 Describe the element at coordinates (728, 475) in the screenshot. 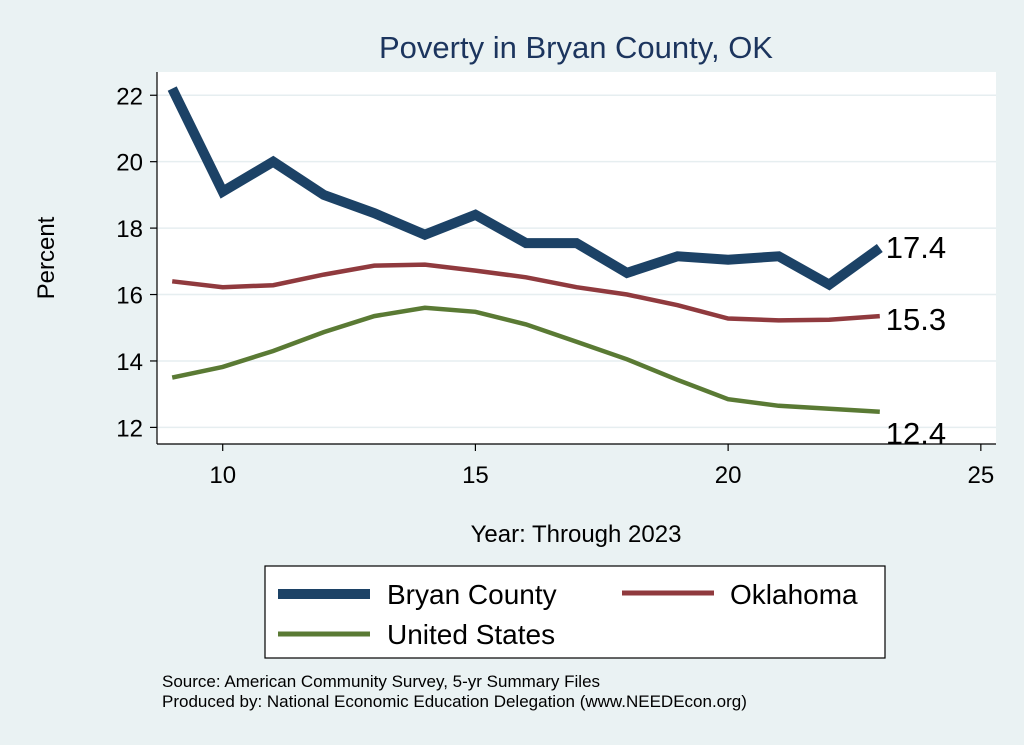

I see `x-tick-label-20: 20` at that location.